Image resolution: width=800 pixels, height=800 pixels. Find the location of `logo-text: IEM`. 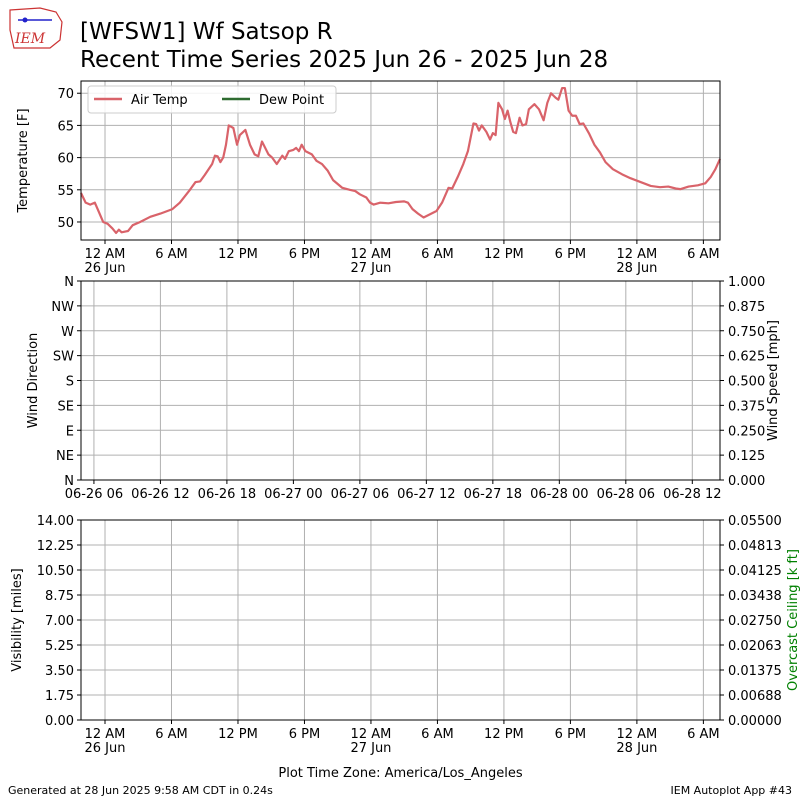

logo-text: IEM is located at coordinates (30, 39).